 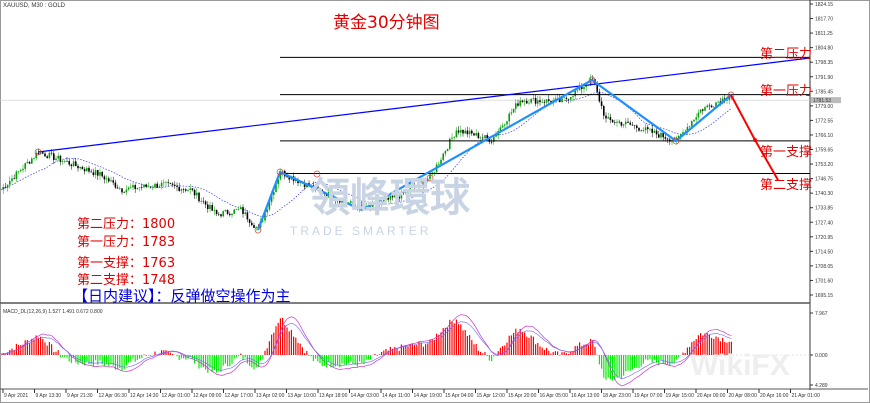 What do you see at coordinates (824, 296) in the screenshot?
I see `price-tick-label: 1695.15` at bounding box center [824, 296].